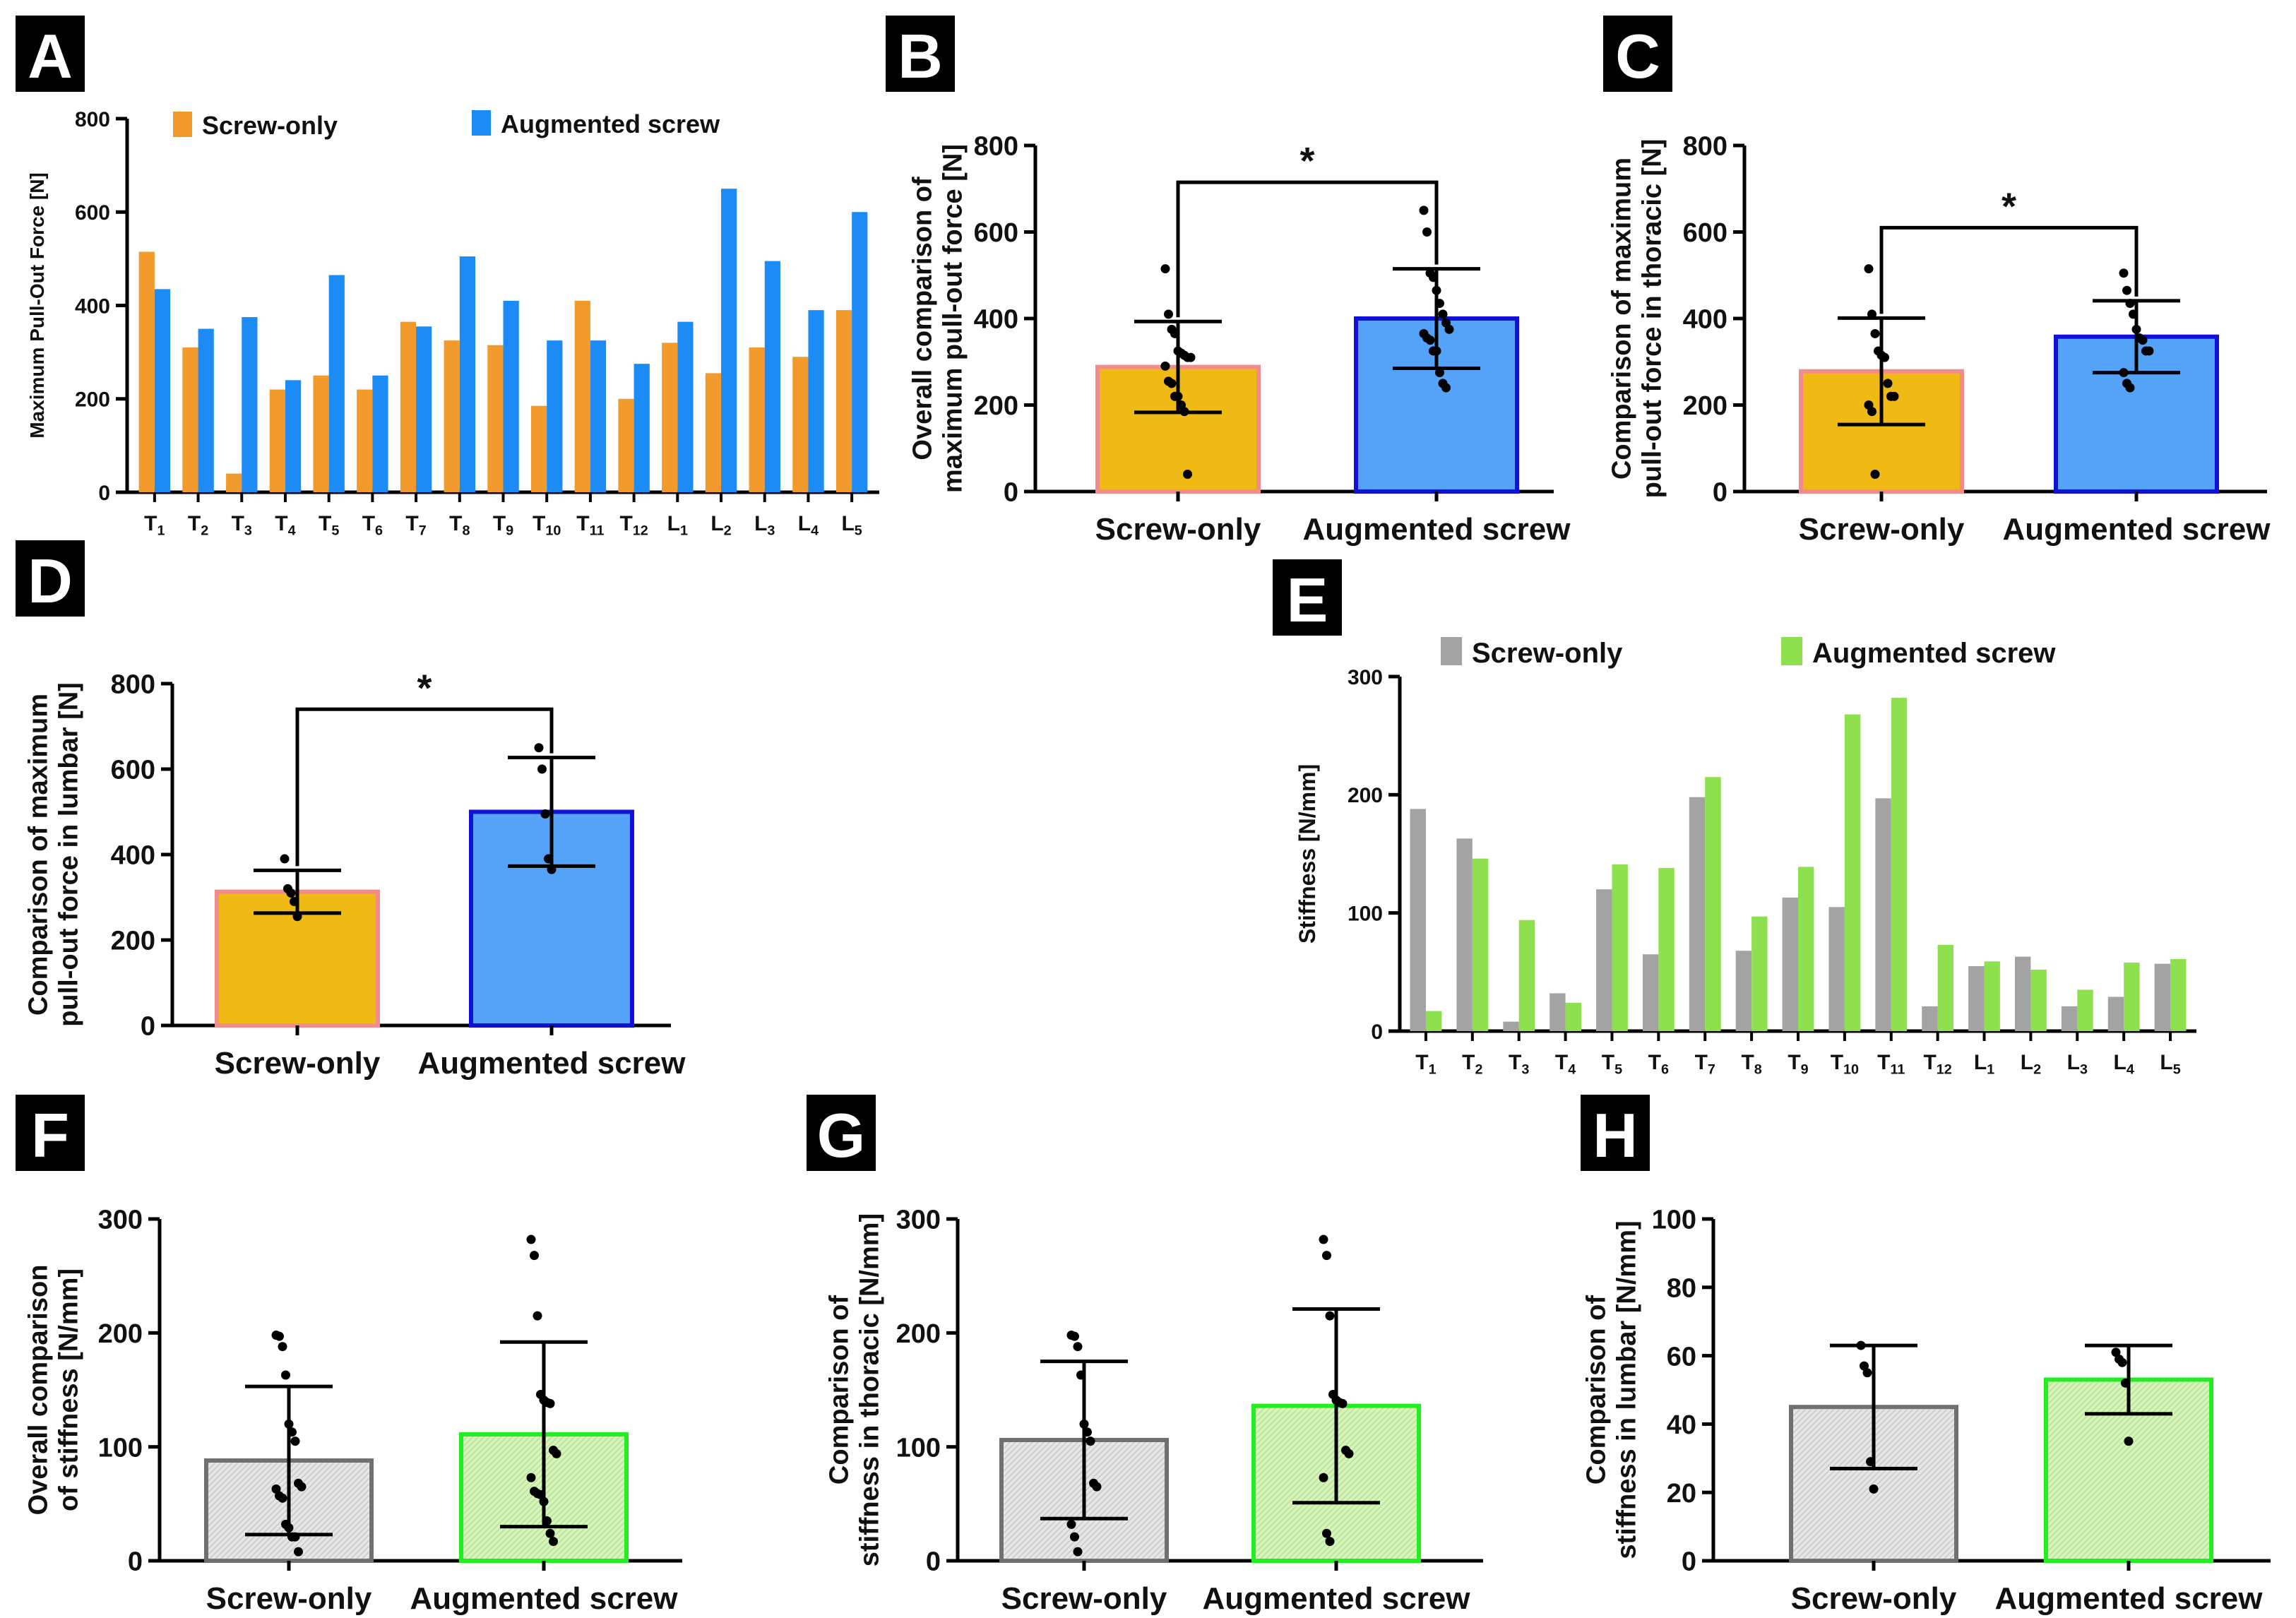 The height and width of the screenshot is (1618, 2296). What do you see at coordinates (50, 1135) in the screenshot?
I see `panel-label-letter: F` at bounding box center [50, 1135].